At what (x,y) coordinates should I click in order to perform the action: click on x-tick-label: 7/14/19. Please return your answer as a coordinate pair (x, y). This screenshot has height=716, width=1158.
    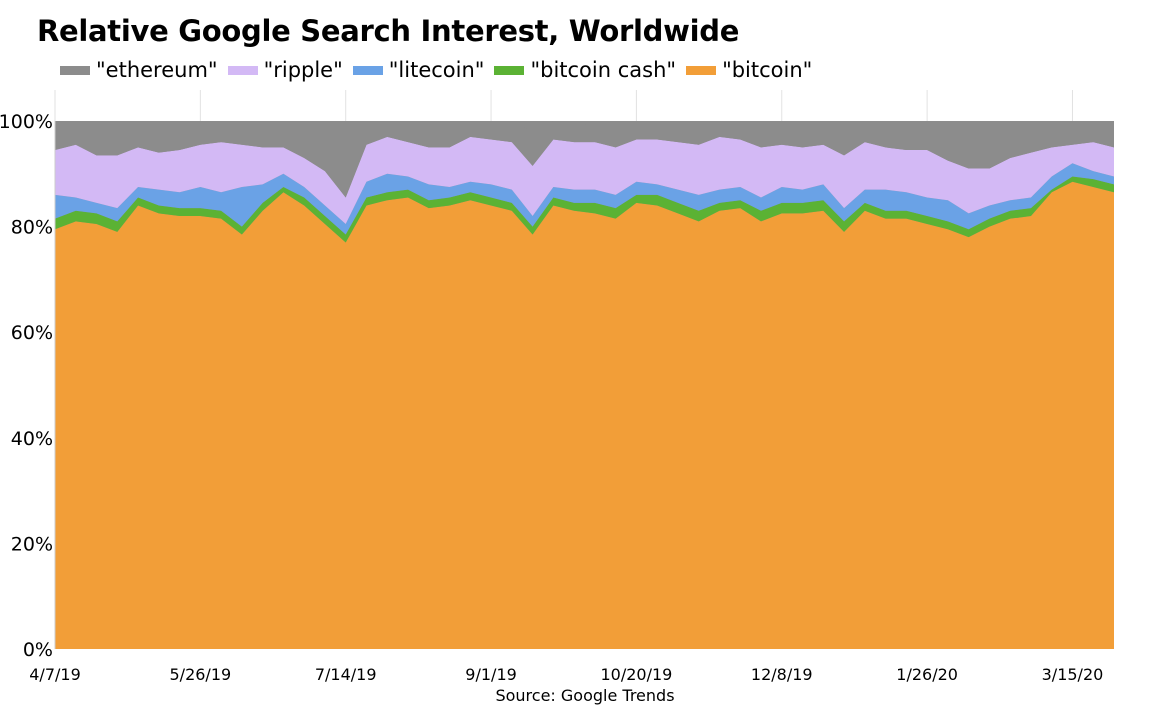
    Looking at the image, I should click on (346, 674).